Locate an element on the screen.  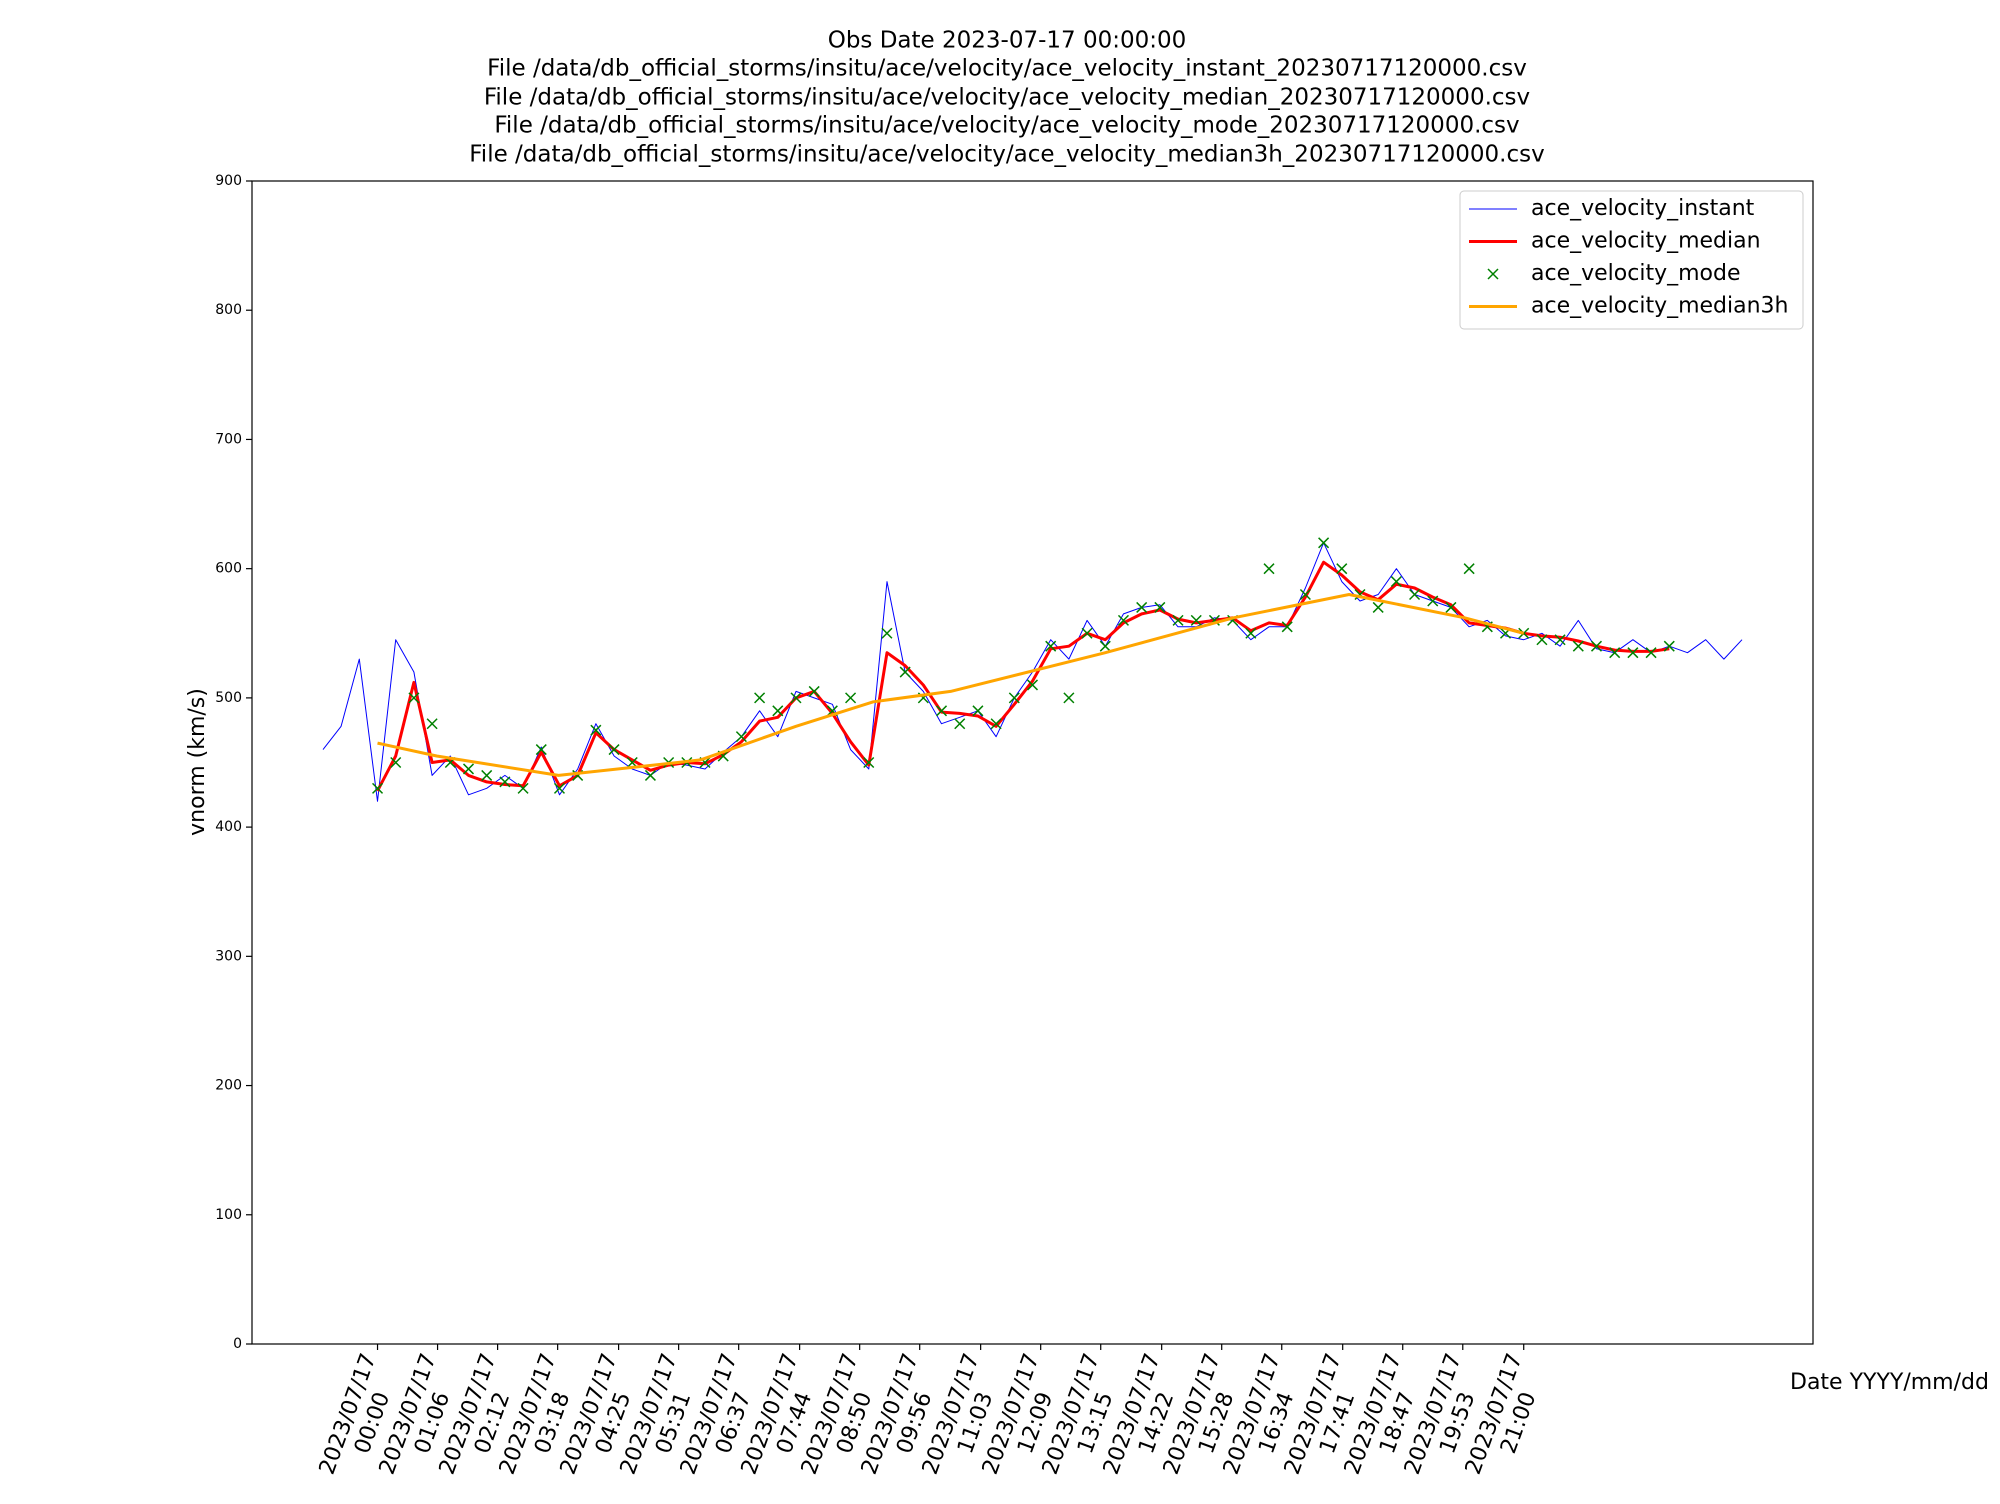
legend-label: ace_velocity_instant is located at coordinates (1643, 208).